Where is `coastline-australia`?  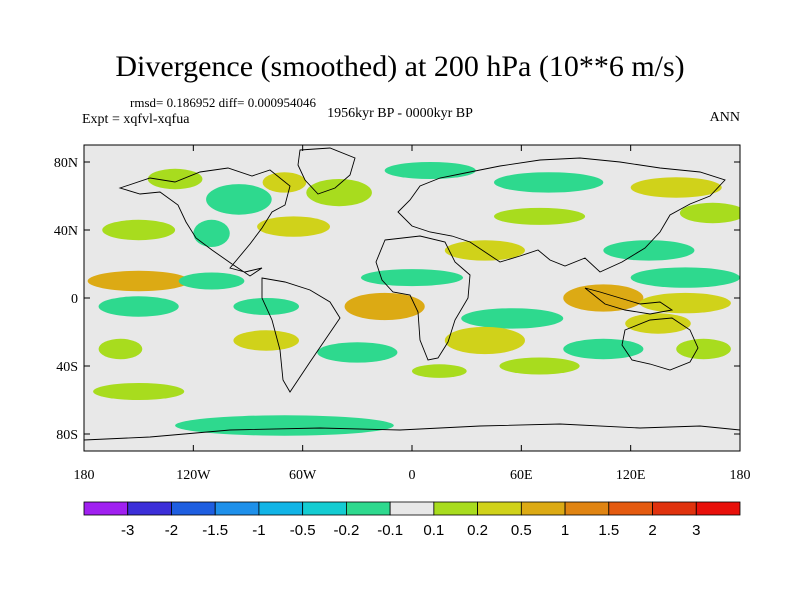 coastline-australia is located at coordinates (660, 344).